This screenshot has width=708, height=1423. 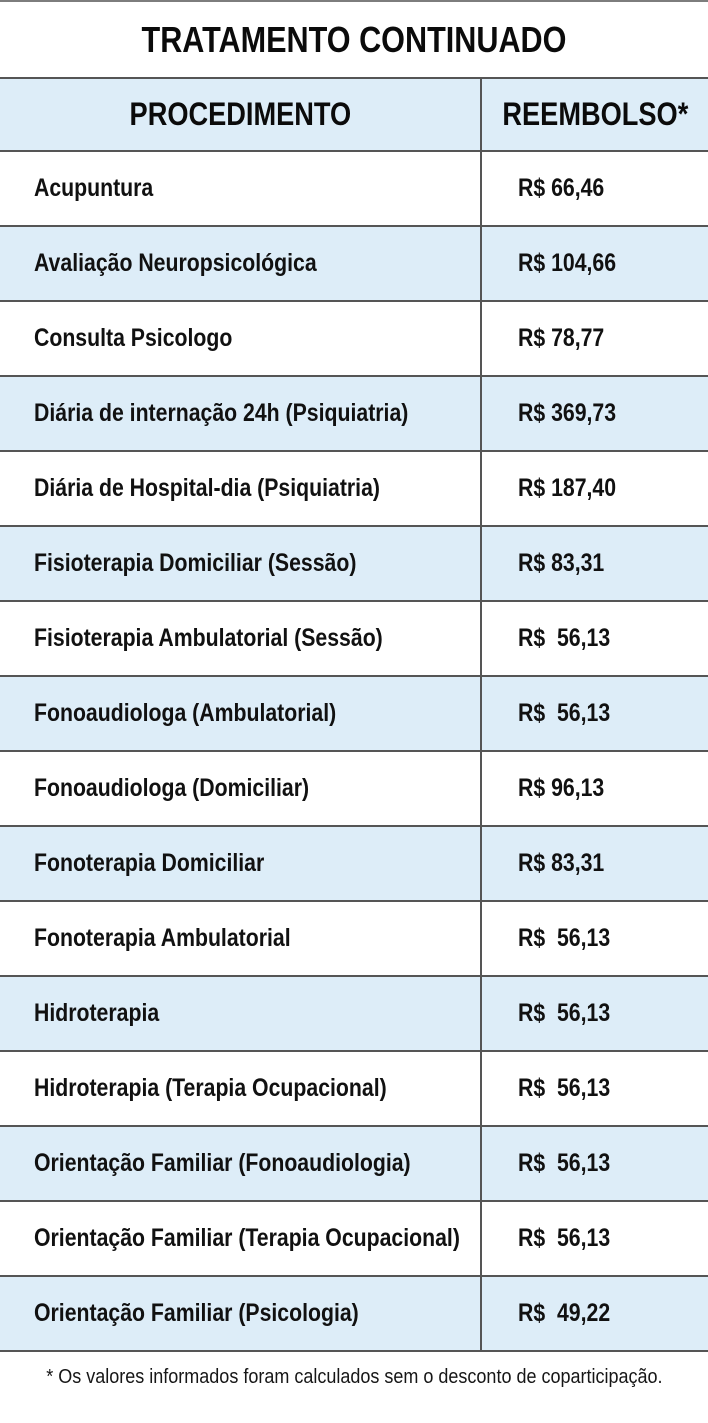 I want to click on column-header-reembolso: REEMBOLSO*, so click(x=595, y=114).